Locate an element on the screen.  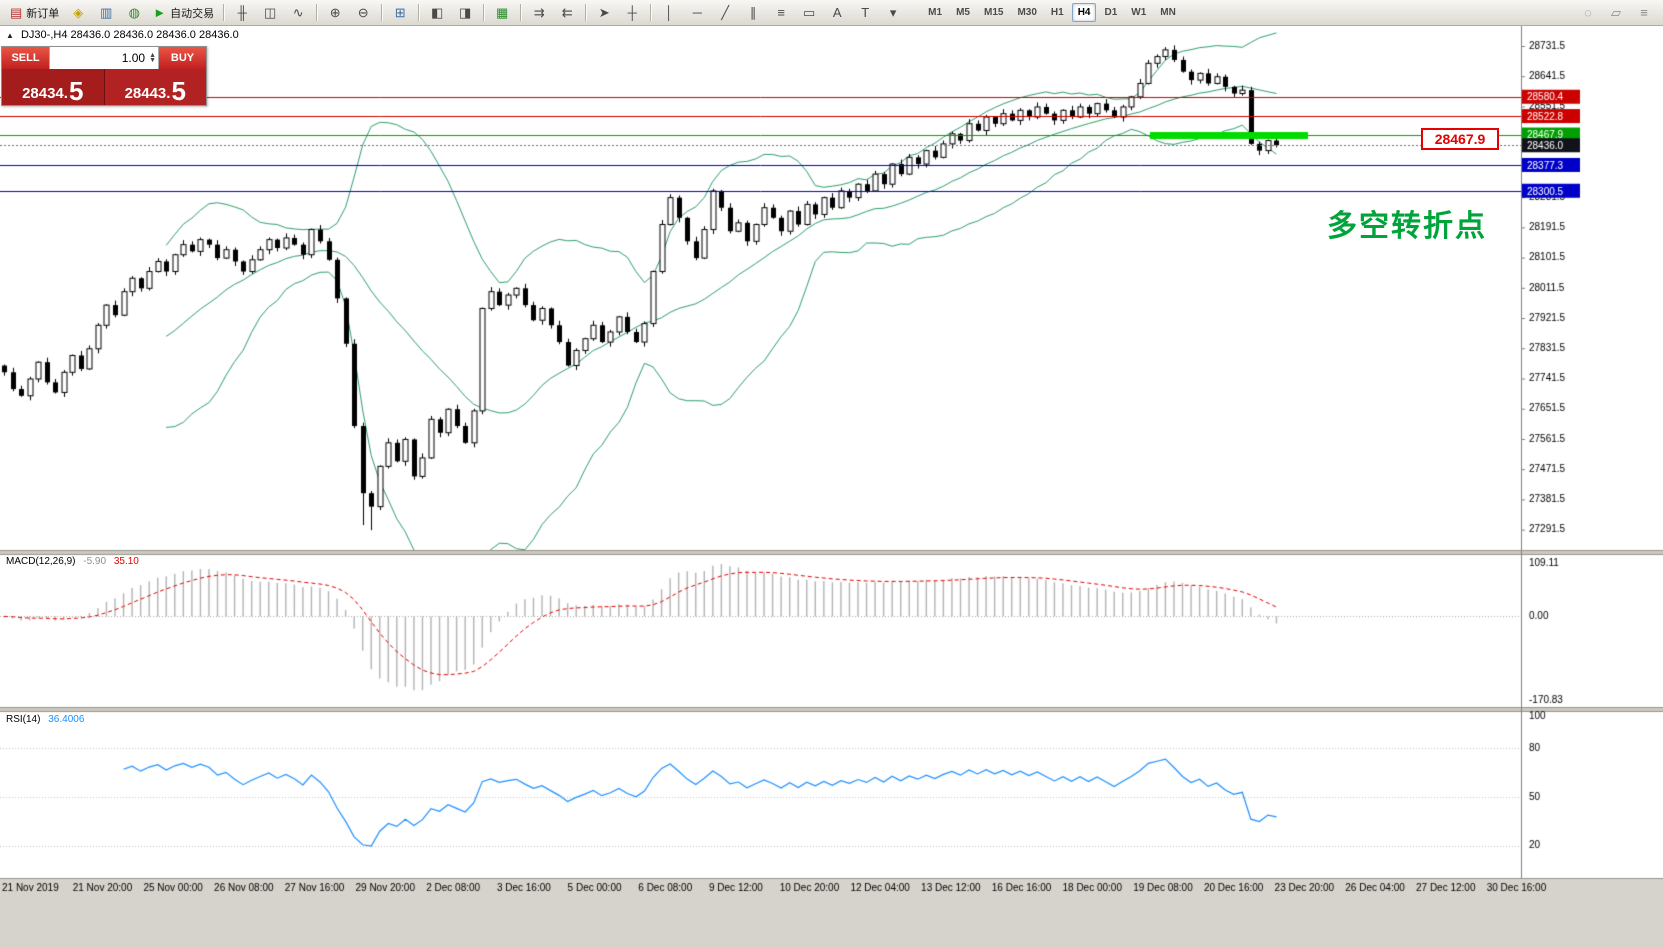
rsi-value: 36.4006 is located at coordinates (66, 719).